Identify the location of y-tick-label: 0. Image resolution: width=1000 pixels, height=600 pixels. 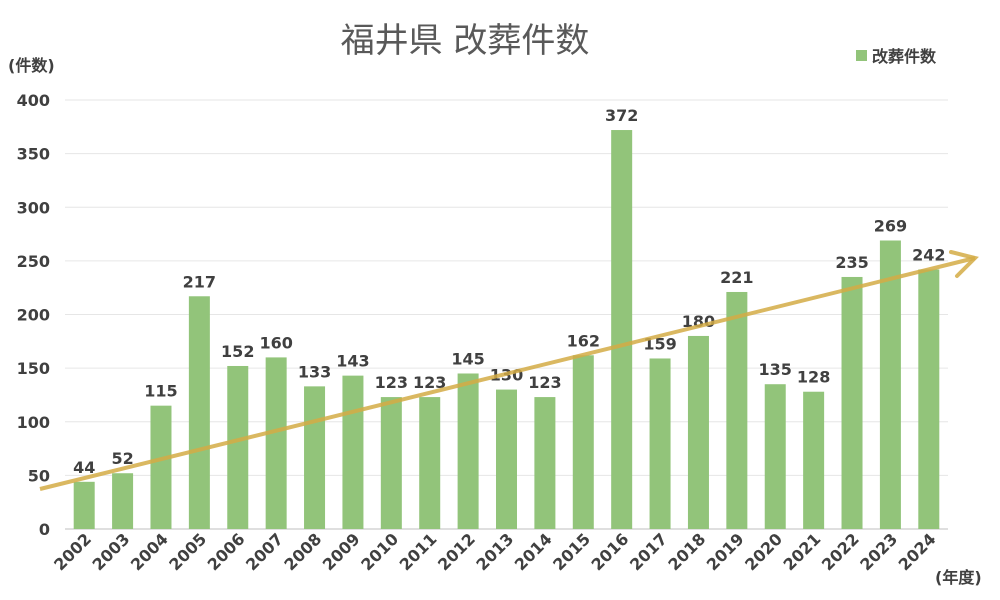
(44, 529).